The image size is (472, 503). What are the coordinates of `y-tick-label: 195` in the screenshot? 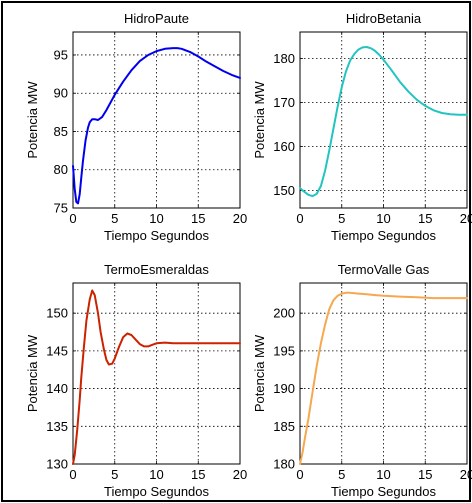 It's located at (284, 350).